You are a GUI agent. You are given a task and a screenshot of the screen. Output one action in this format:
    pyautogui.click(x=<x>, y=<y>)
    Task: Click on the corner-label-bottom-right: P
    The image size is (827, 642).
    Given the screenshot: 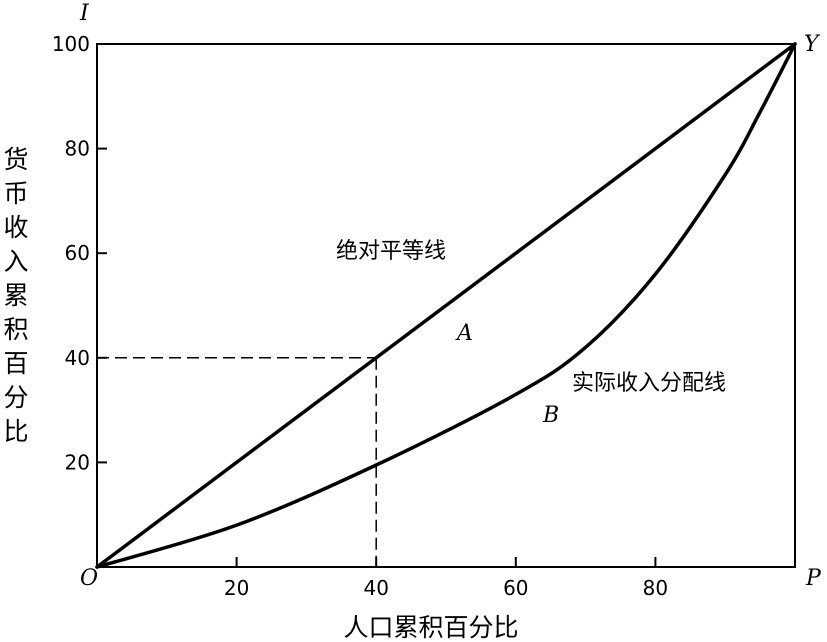 What is the action you would take?
    pyautogui.click(x=813, y=578)
    